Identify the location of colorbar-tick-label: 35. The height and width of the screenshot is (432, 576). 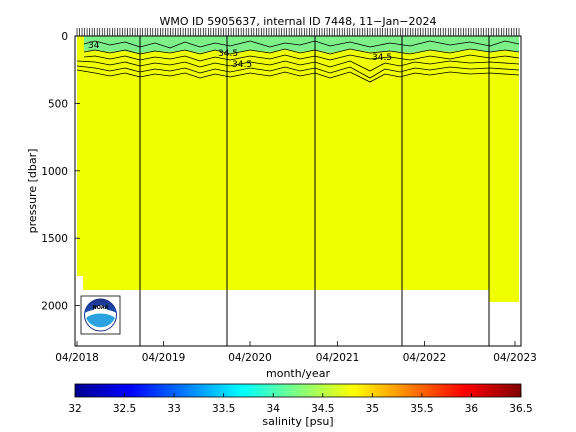
(372, 409).